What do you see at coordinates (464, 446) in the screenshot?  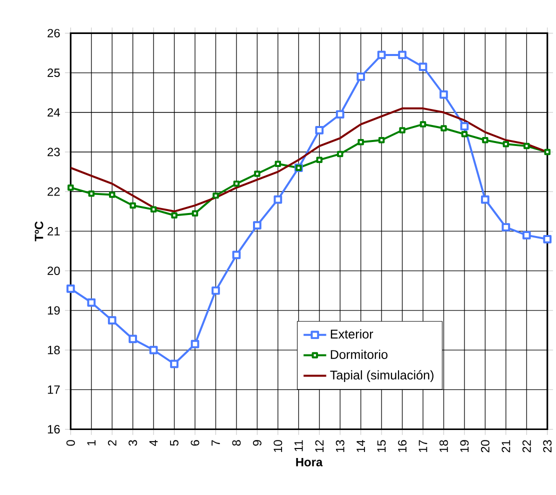 I see `x-tick-label: 19` at bounding box center [464, 446].